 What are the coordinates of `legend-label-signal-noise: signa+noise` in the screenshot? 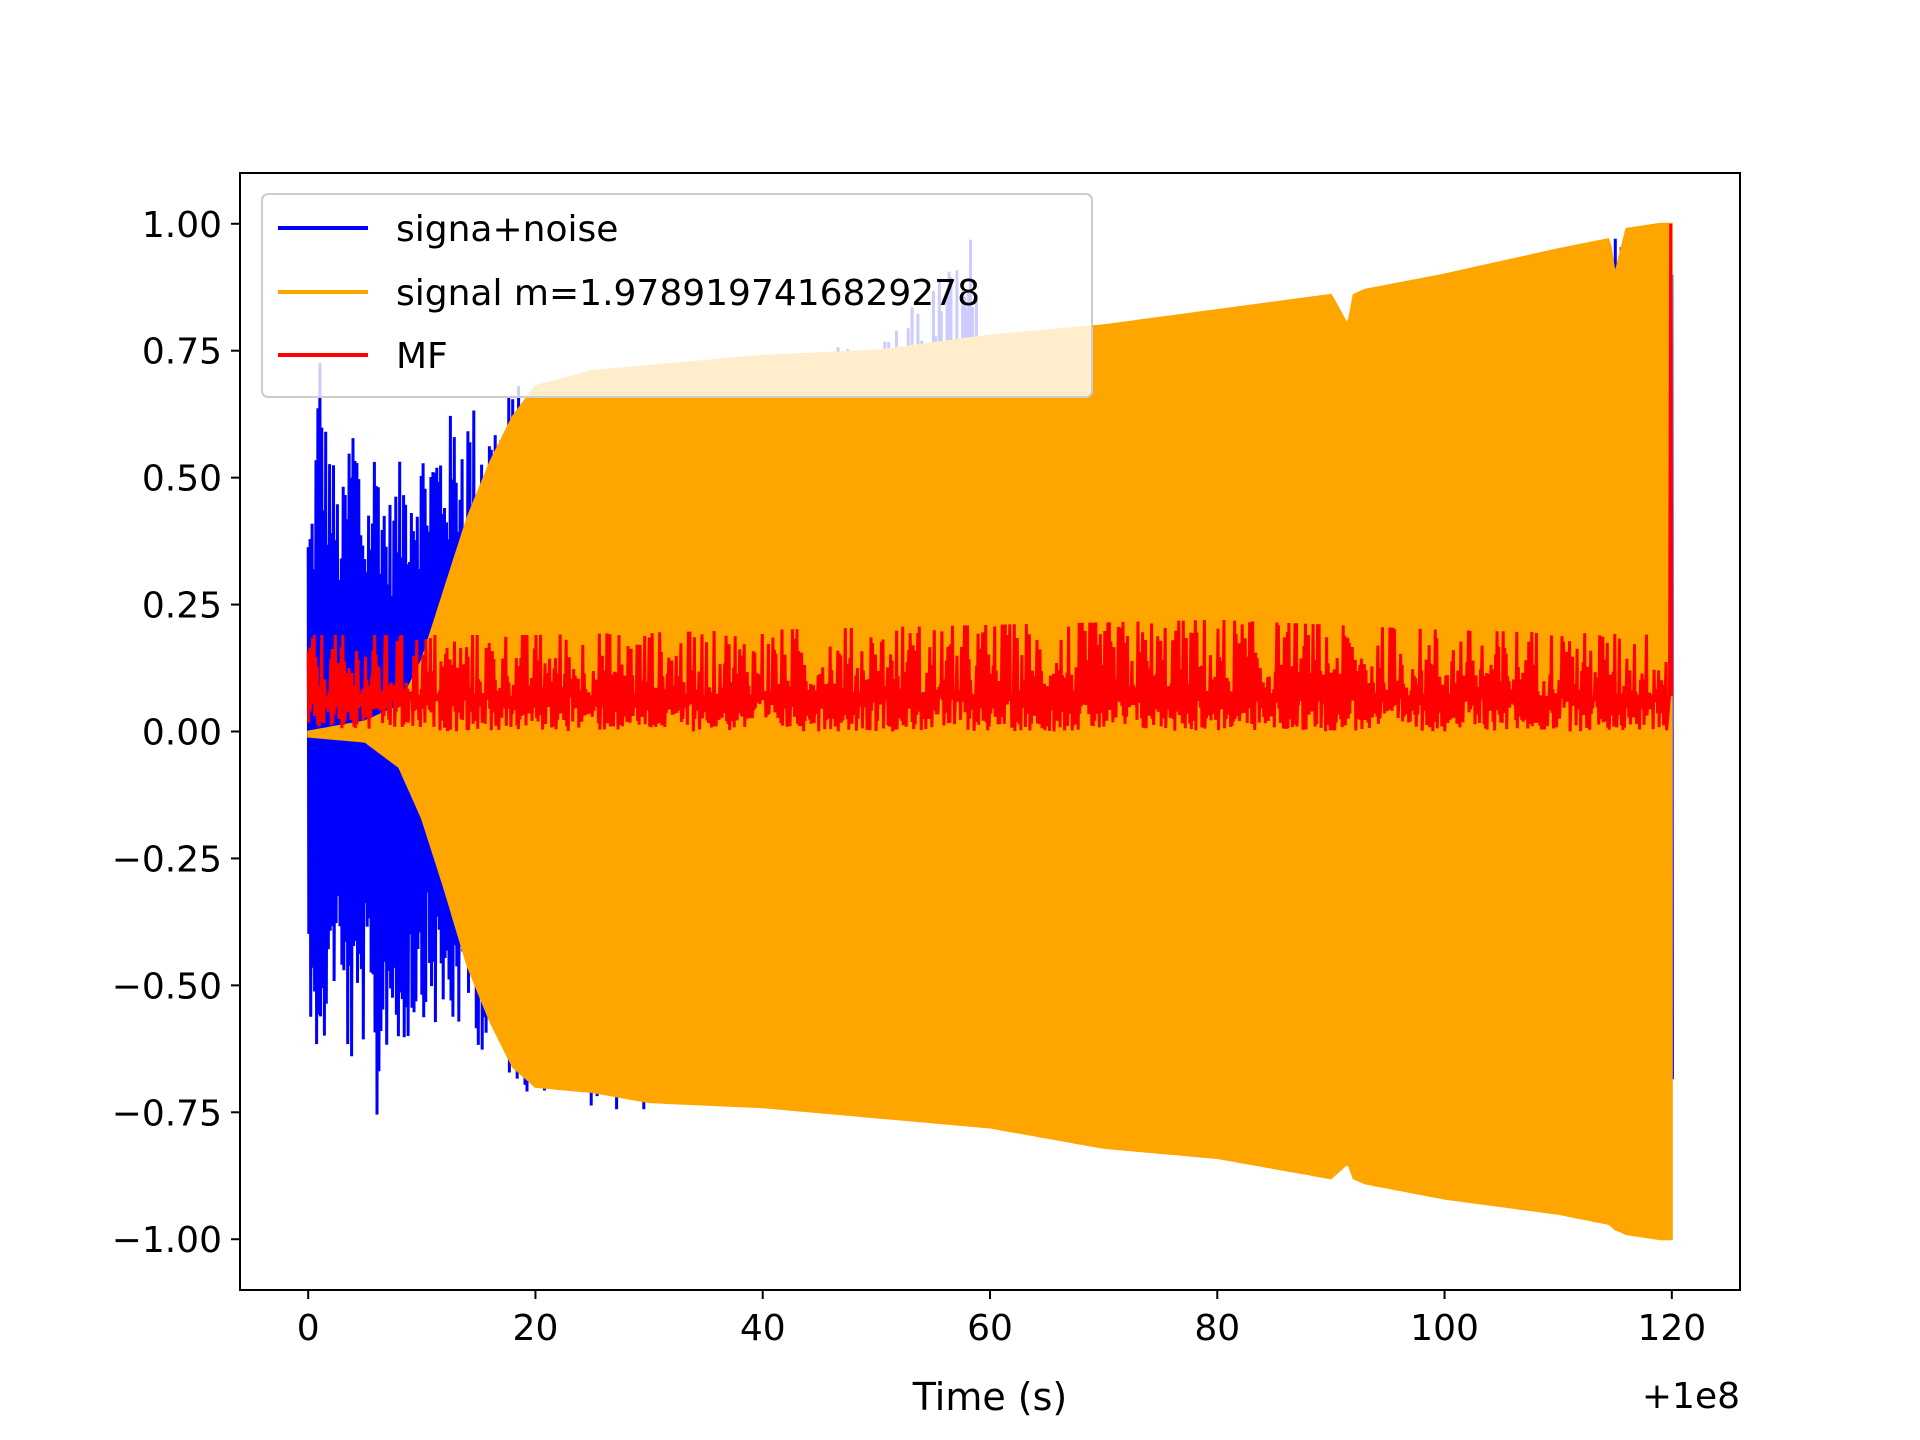 It's located at (507, 229).